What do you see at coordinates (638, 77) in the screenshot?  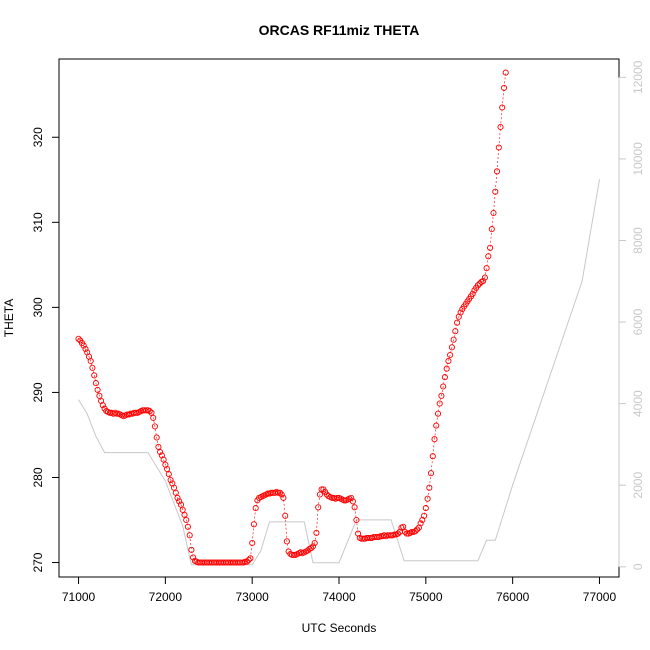 I see `y2-tick-label: 12000` at bounding box center [638, 77].